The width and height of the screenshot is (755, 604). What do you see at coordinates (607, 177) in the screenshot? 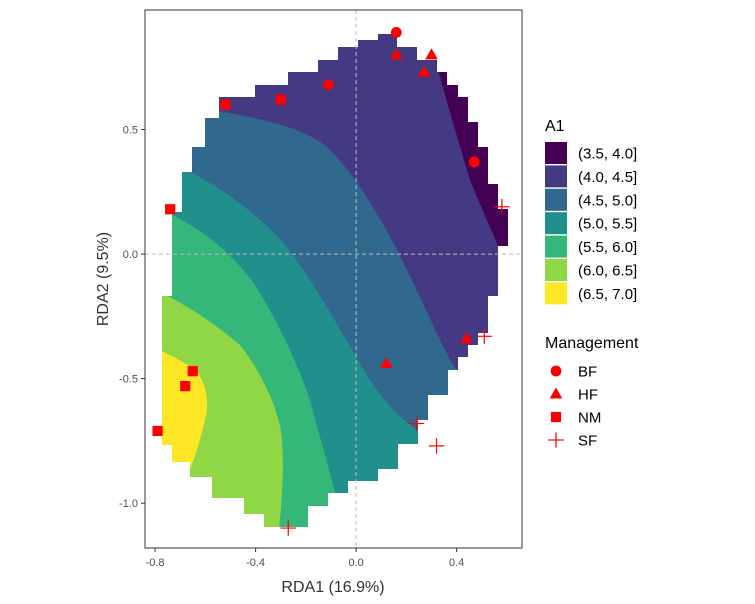
I see `fill-legend-label: (4.0, 4.5]` at bounding box center [607, 177].